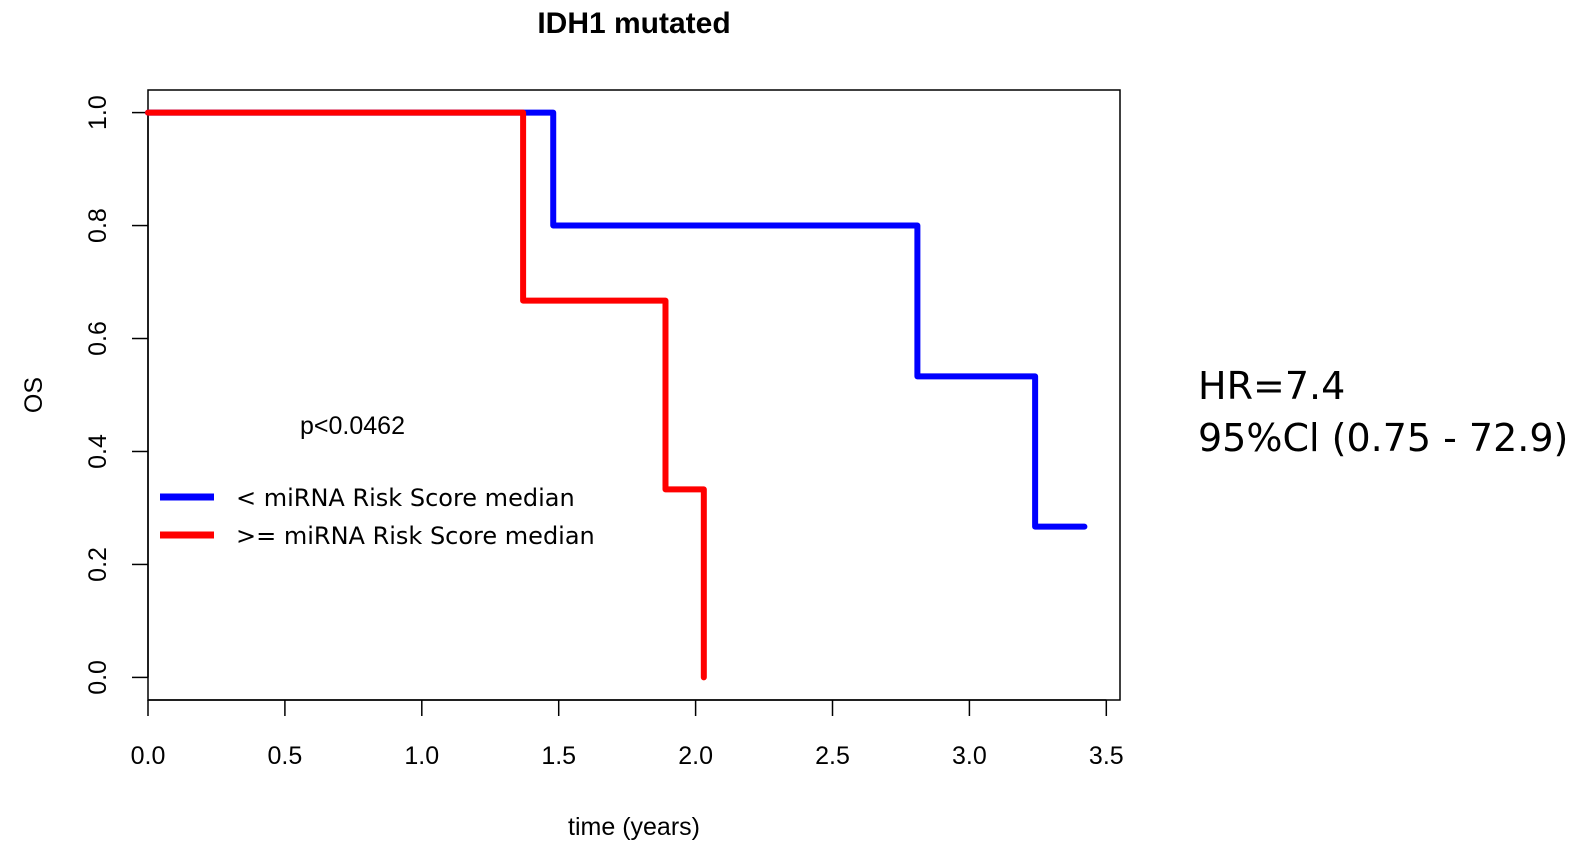 The width and height of the screenshot is (1578, 850). What do you see at coordinates (415, 536) in the screenshot?
I see `legend-label-high-risk: >= miRNA Risk Score median` at bounding box center [415, 536].